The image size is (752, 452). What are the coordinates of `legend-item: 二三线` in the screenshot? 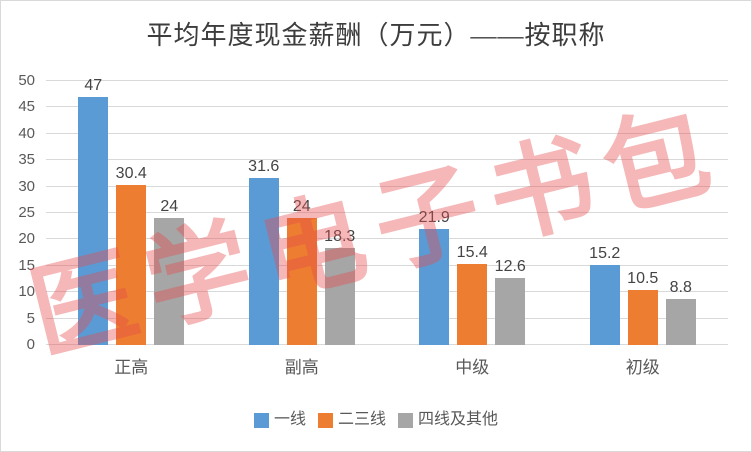 It's located at (351, 420).